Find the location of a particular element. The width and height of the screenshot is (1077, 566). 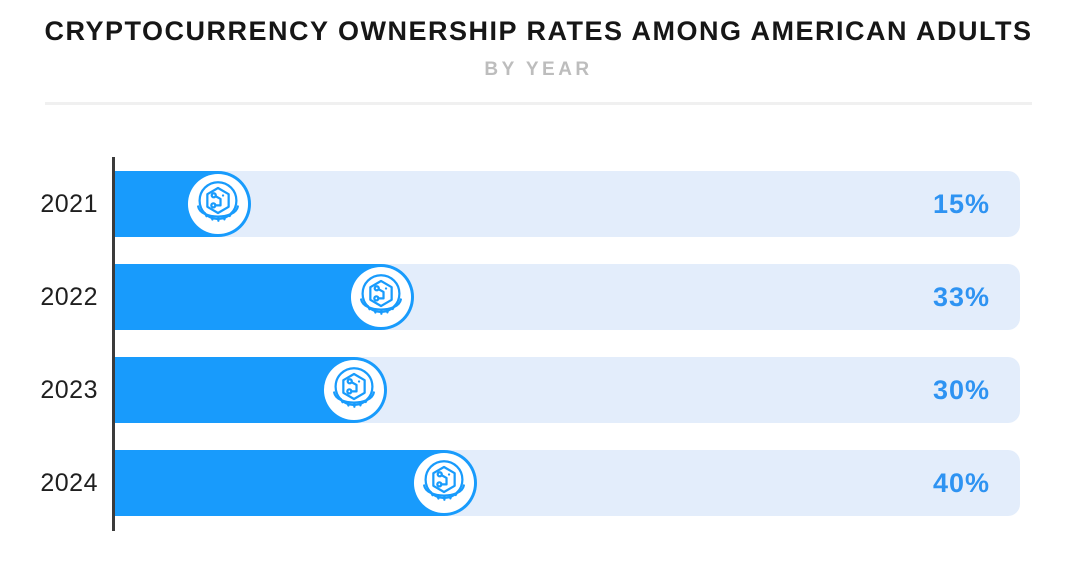

chart-row-2021: 2021 15% is located at coordinates (510, 204).